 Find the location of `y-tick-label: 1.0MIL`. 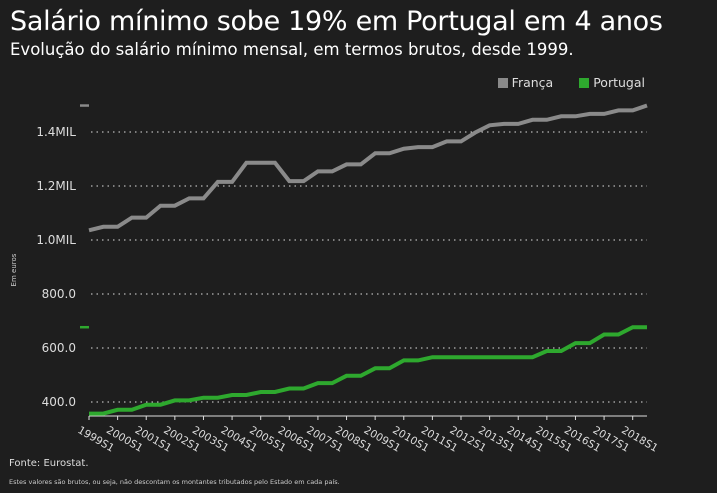

y-tick-label: 1.0MIL is located at coordinates (56, 240).